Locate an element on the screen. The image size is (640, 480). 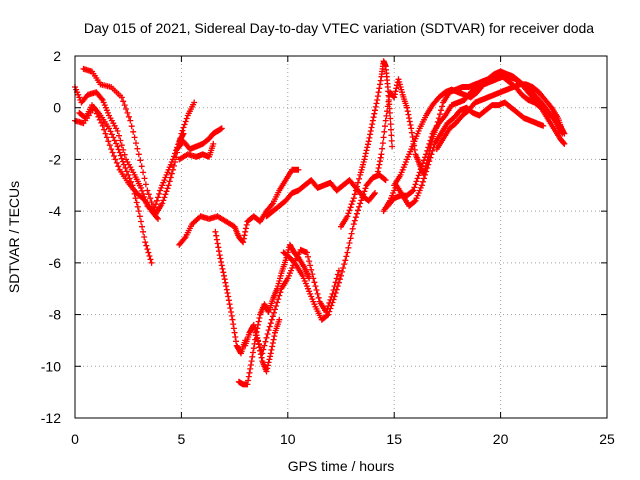
series-track-e is located at coordinates (199, 139).